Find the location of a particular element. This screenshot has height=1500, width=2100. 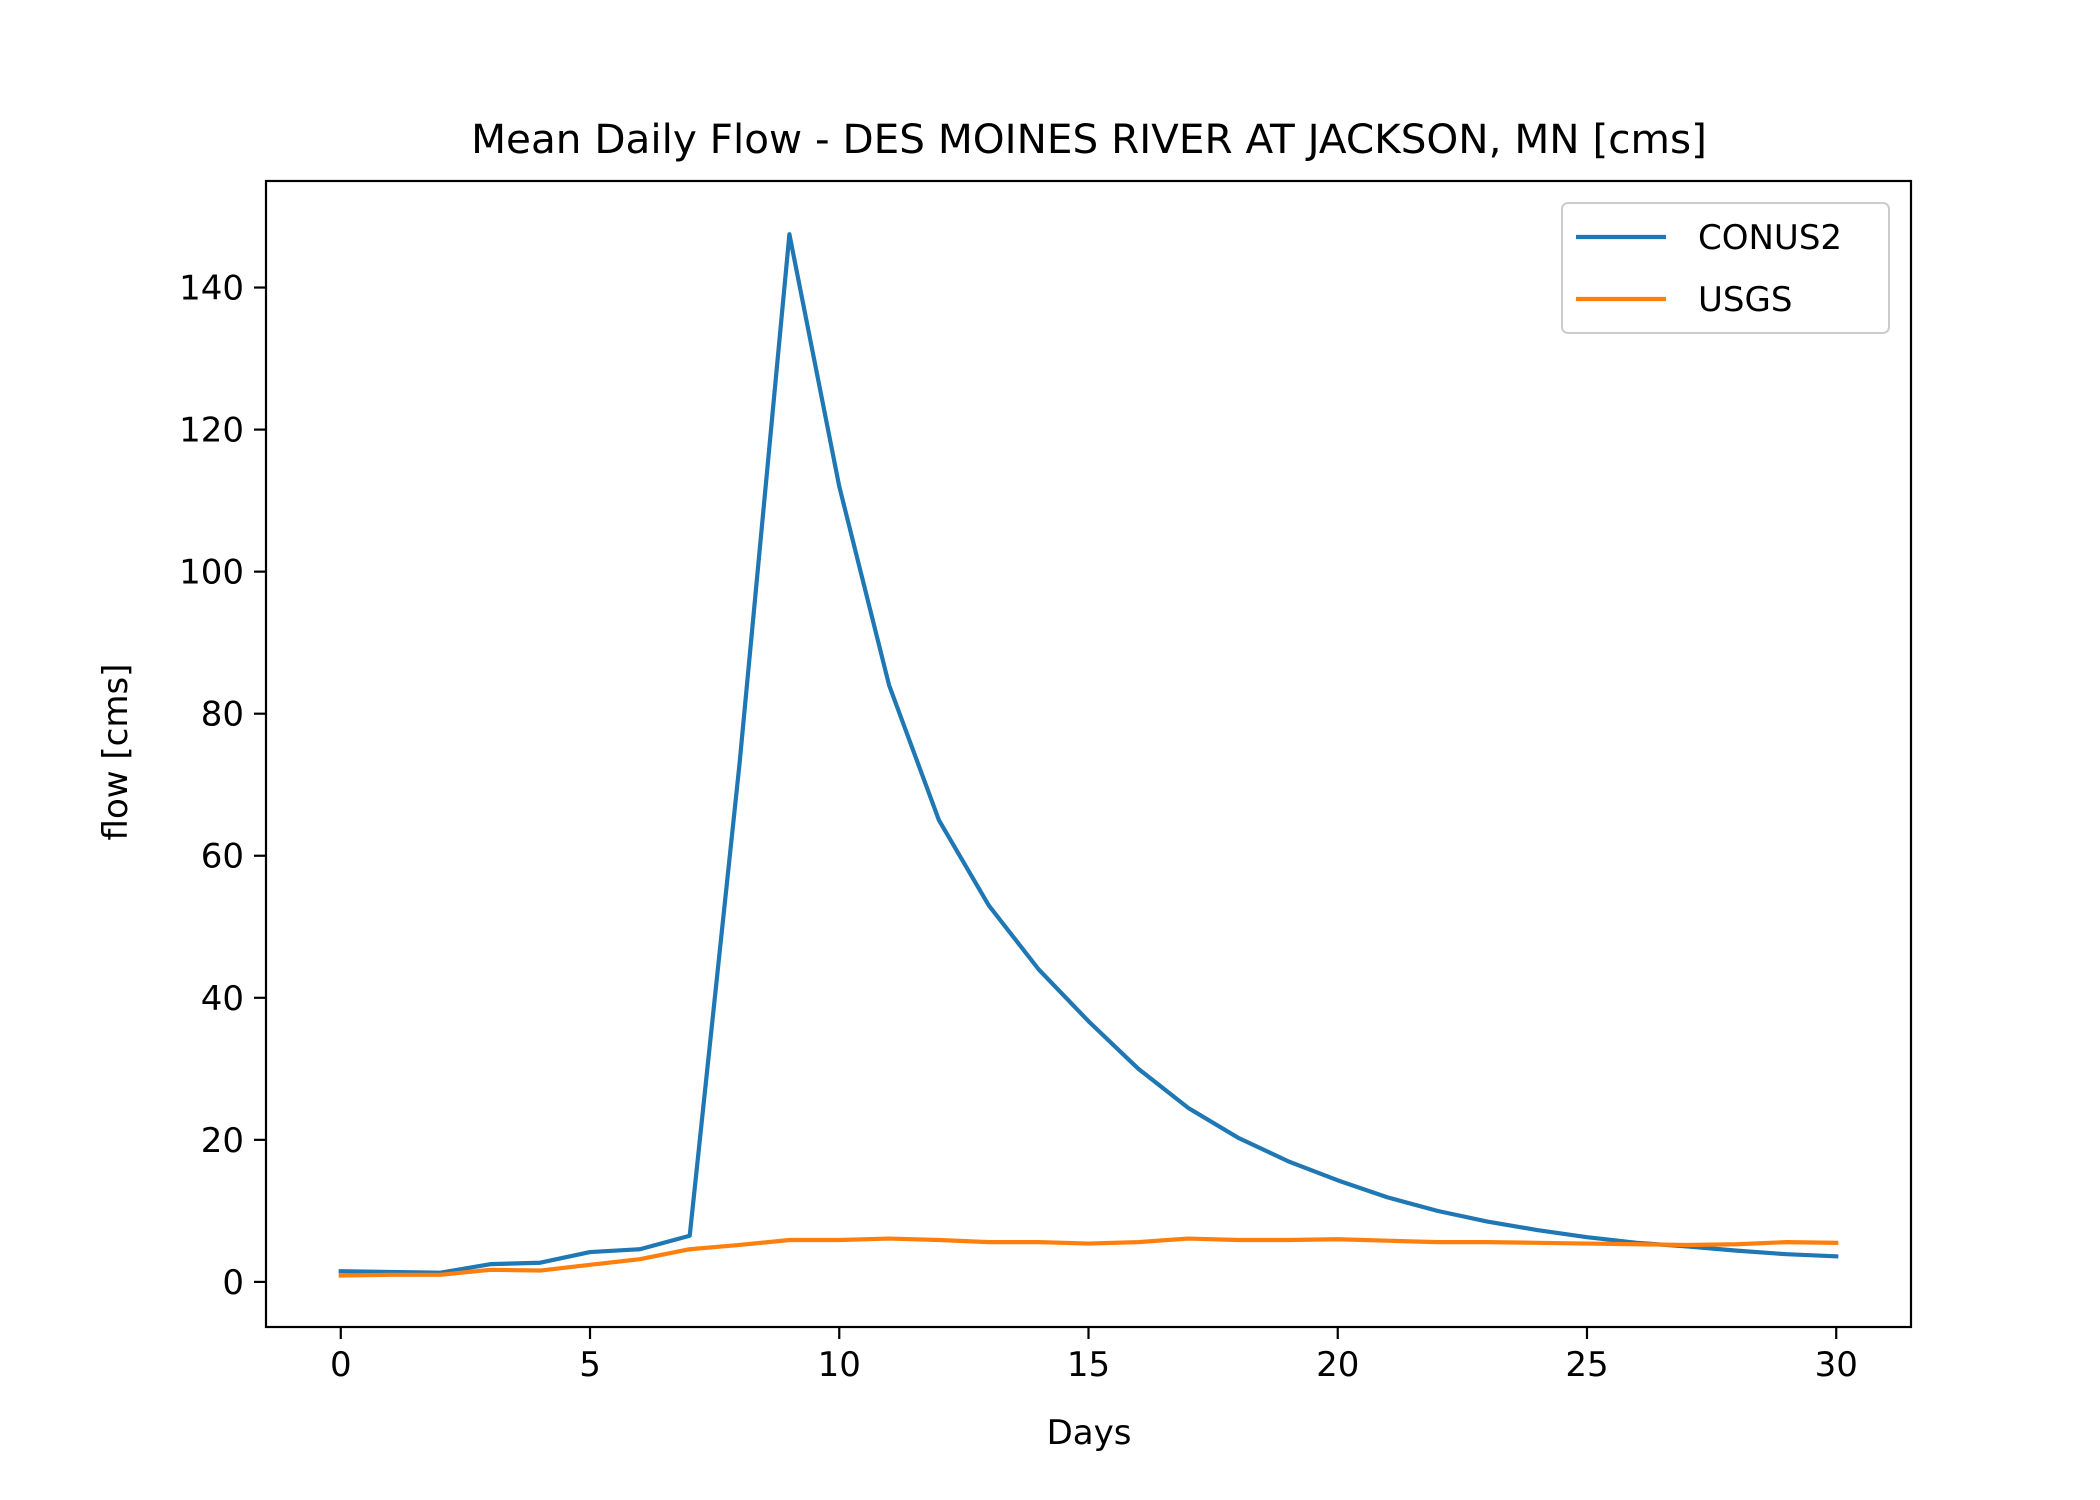

x-tick-label: 10 is located at coordinates (839, 1365).